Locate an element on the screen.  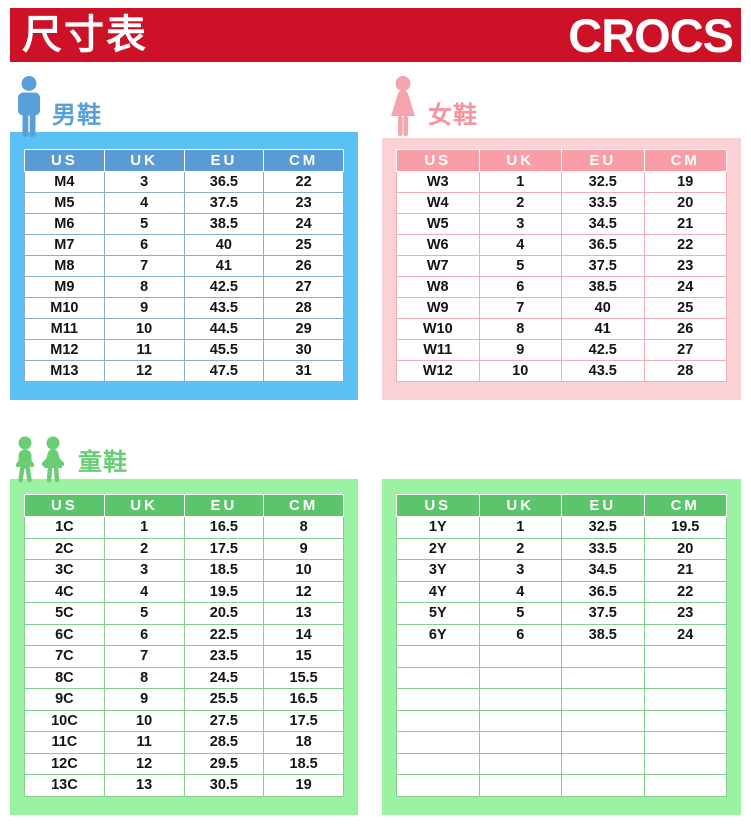
size-cell: 16.5 is located at coordinates (303, 699).